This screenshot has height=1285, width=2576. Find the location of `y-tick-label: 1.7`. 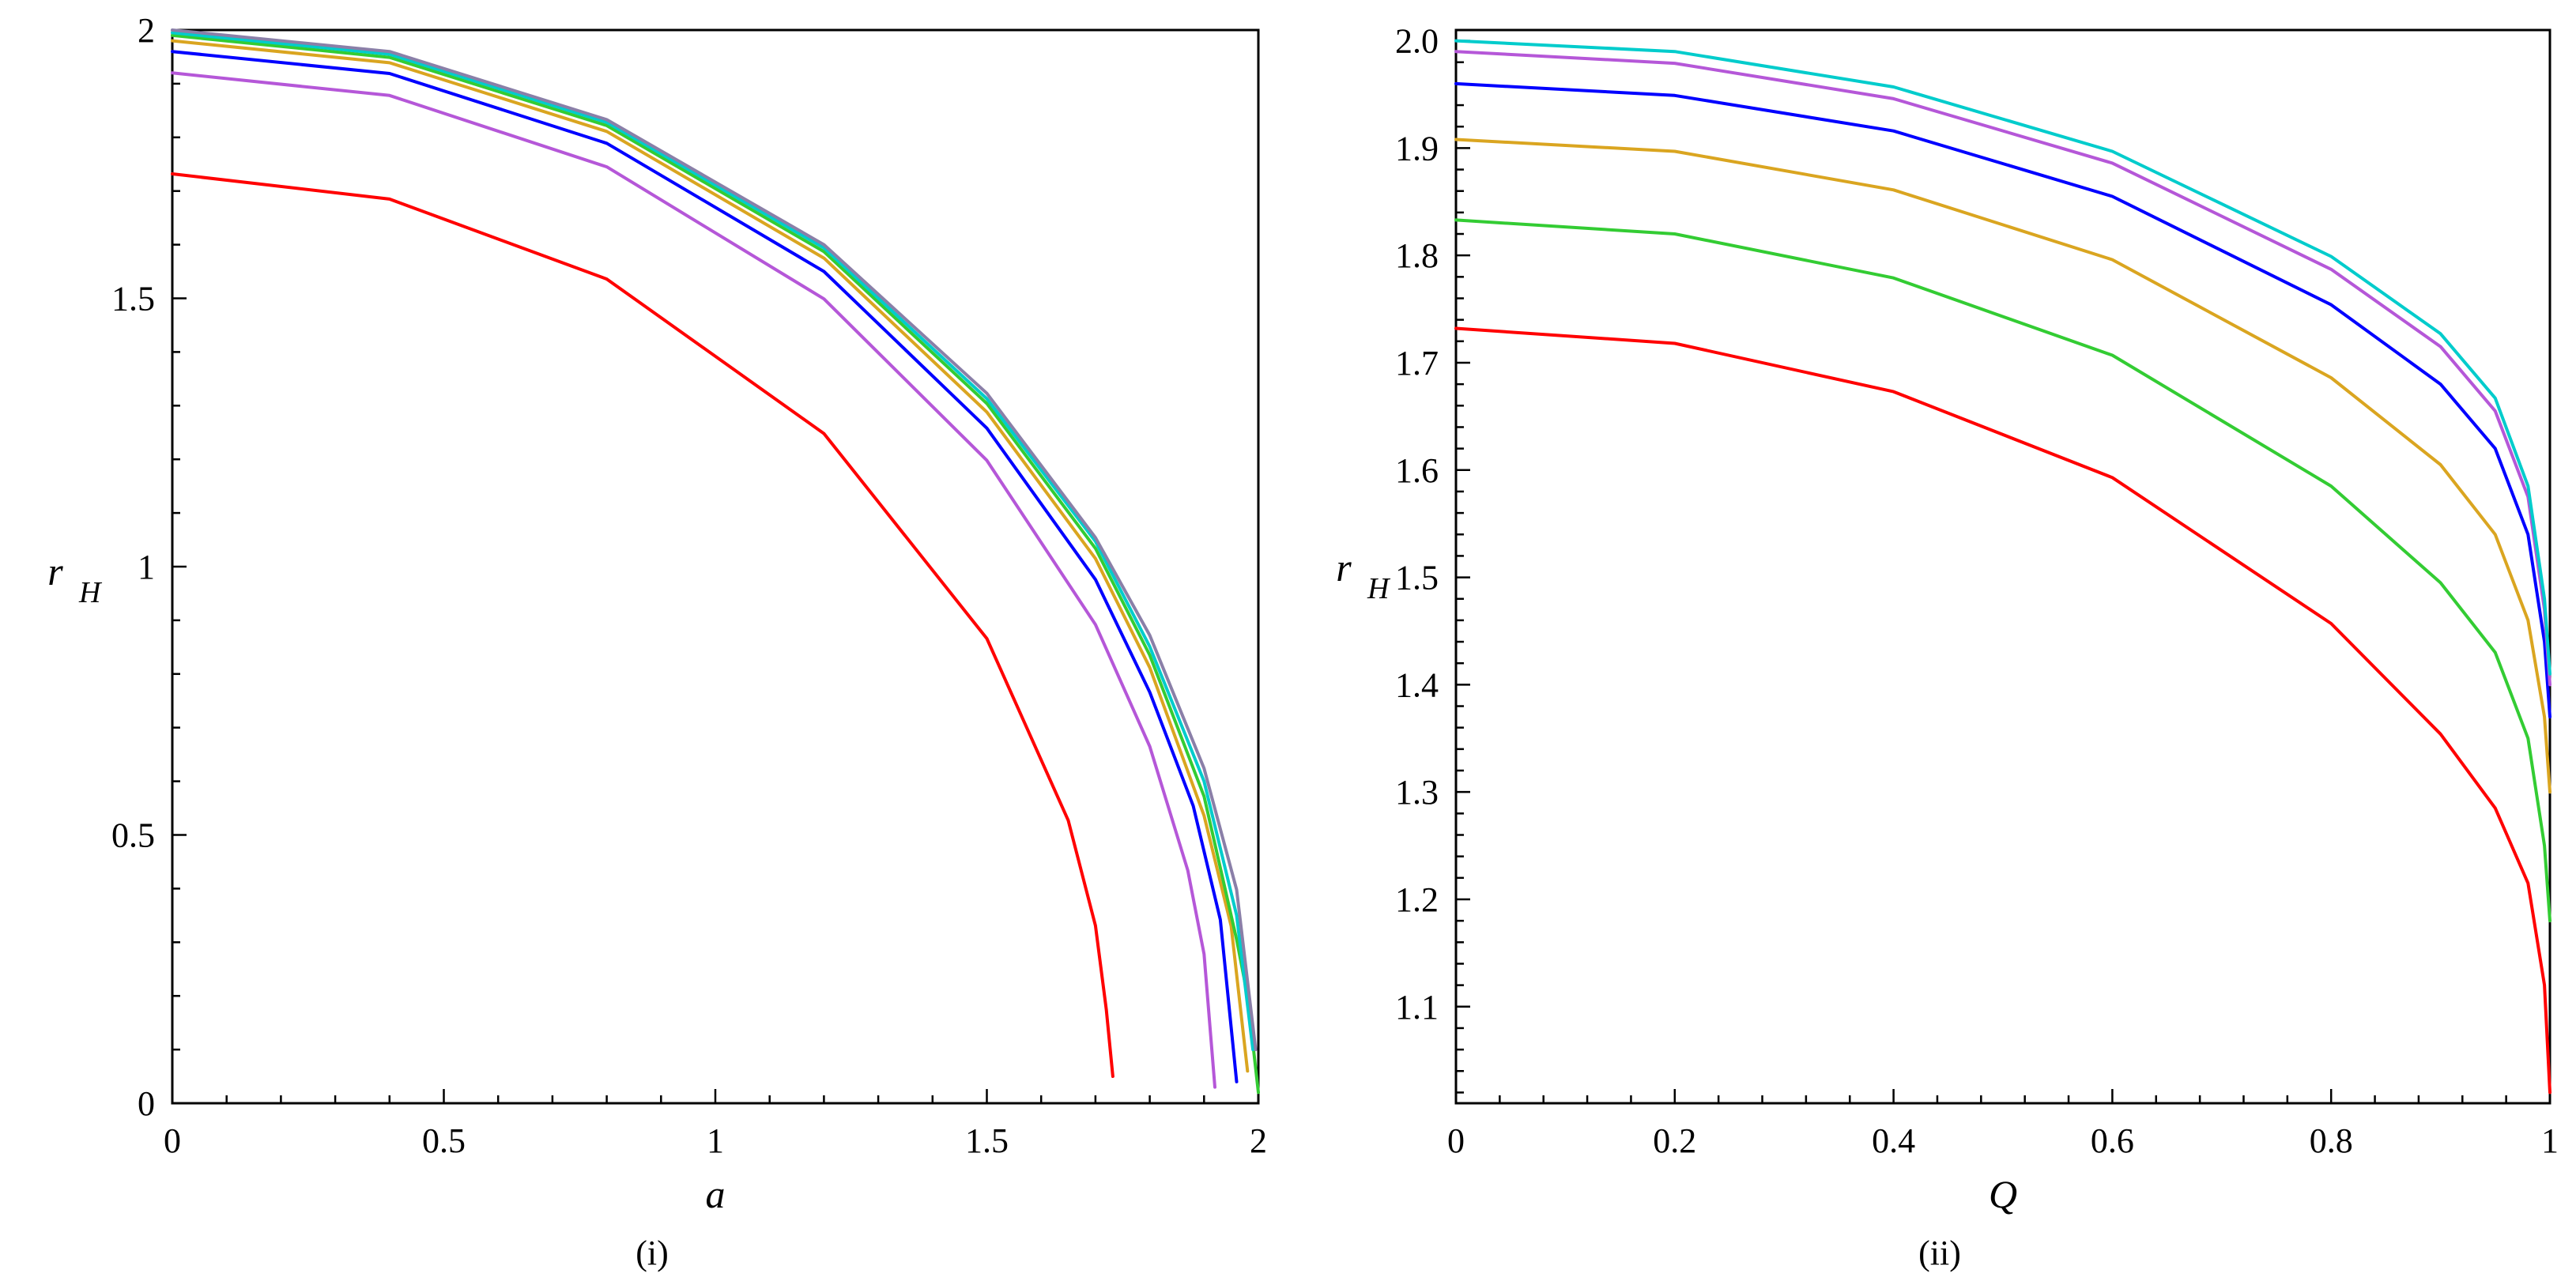

y-tick-label: 1.7 is located at coordinates (1417, 363).